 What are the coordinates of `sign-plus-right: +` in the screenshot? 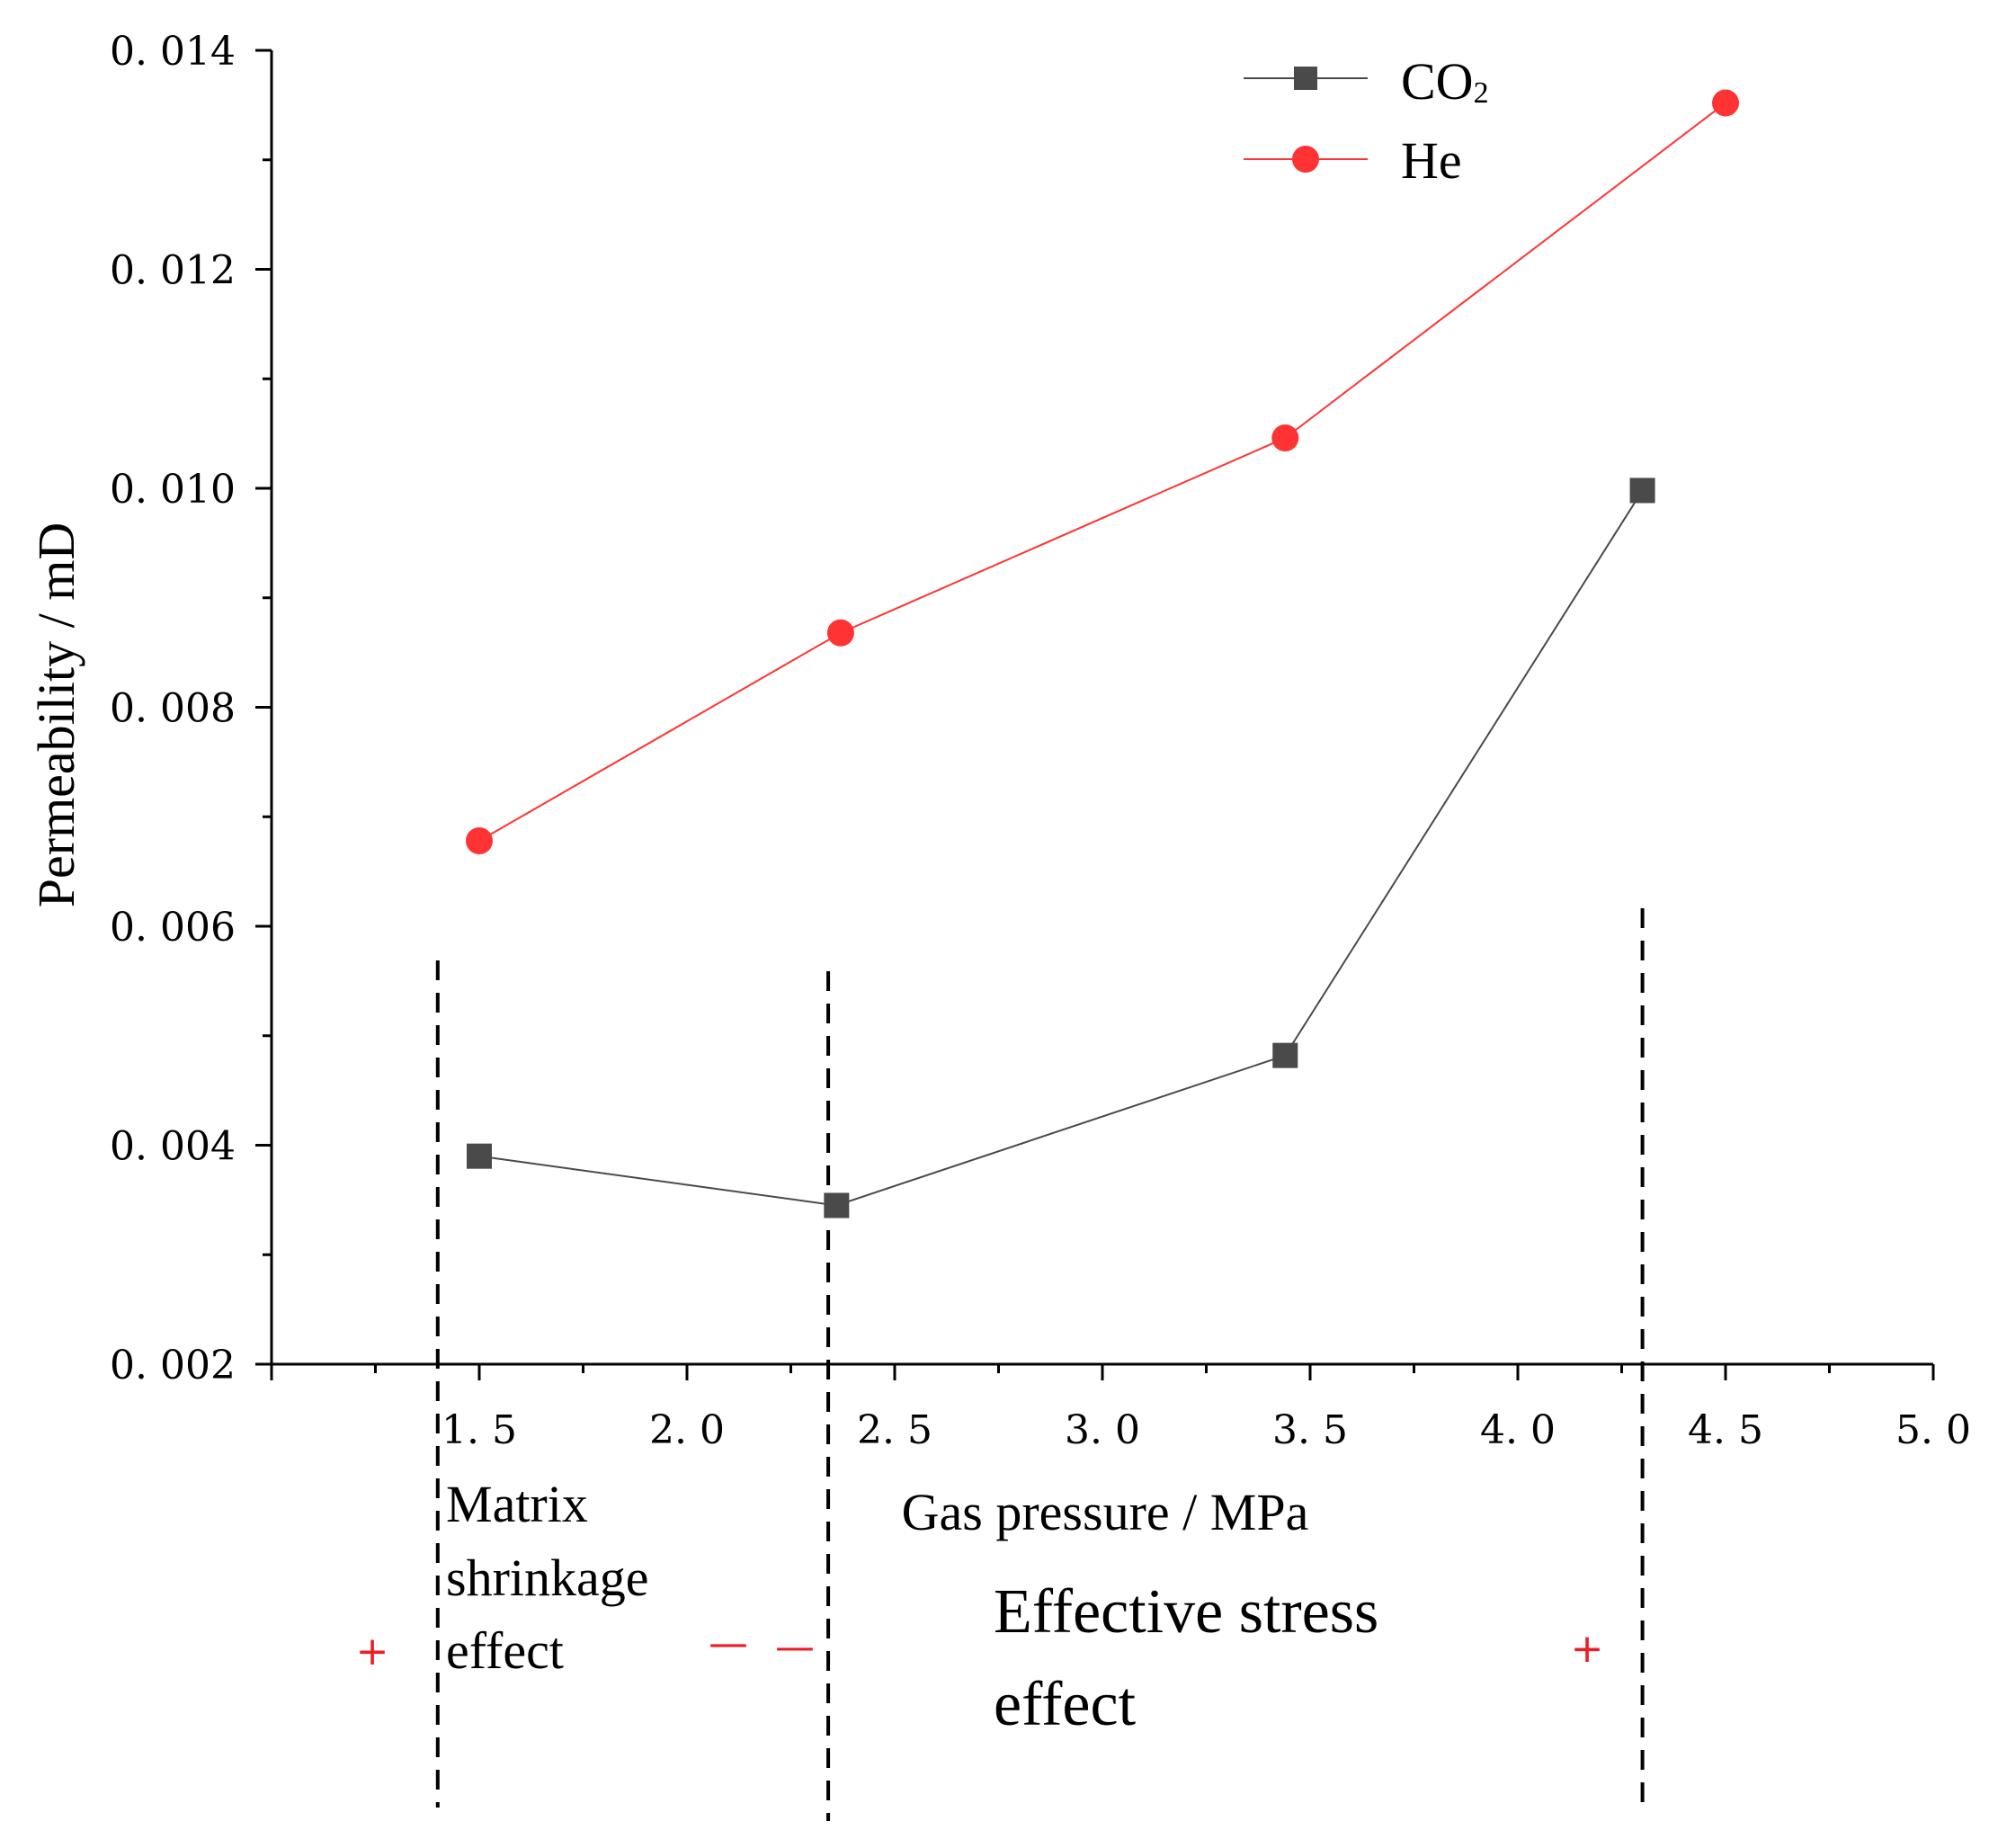 It's located at (1587, 1649).